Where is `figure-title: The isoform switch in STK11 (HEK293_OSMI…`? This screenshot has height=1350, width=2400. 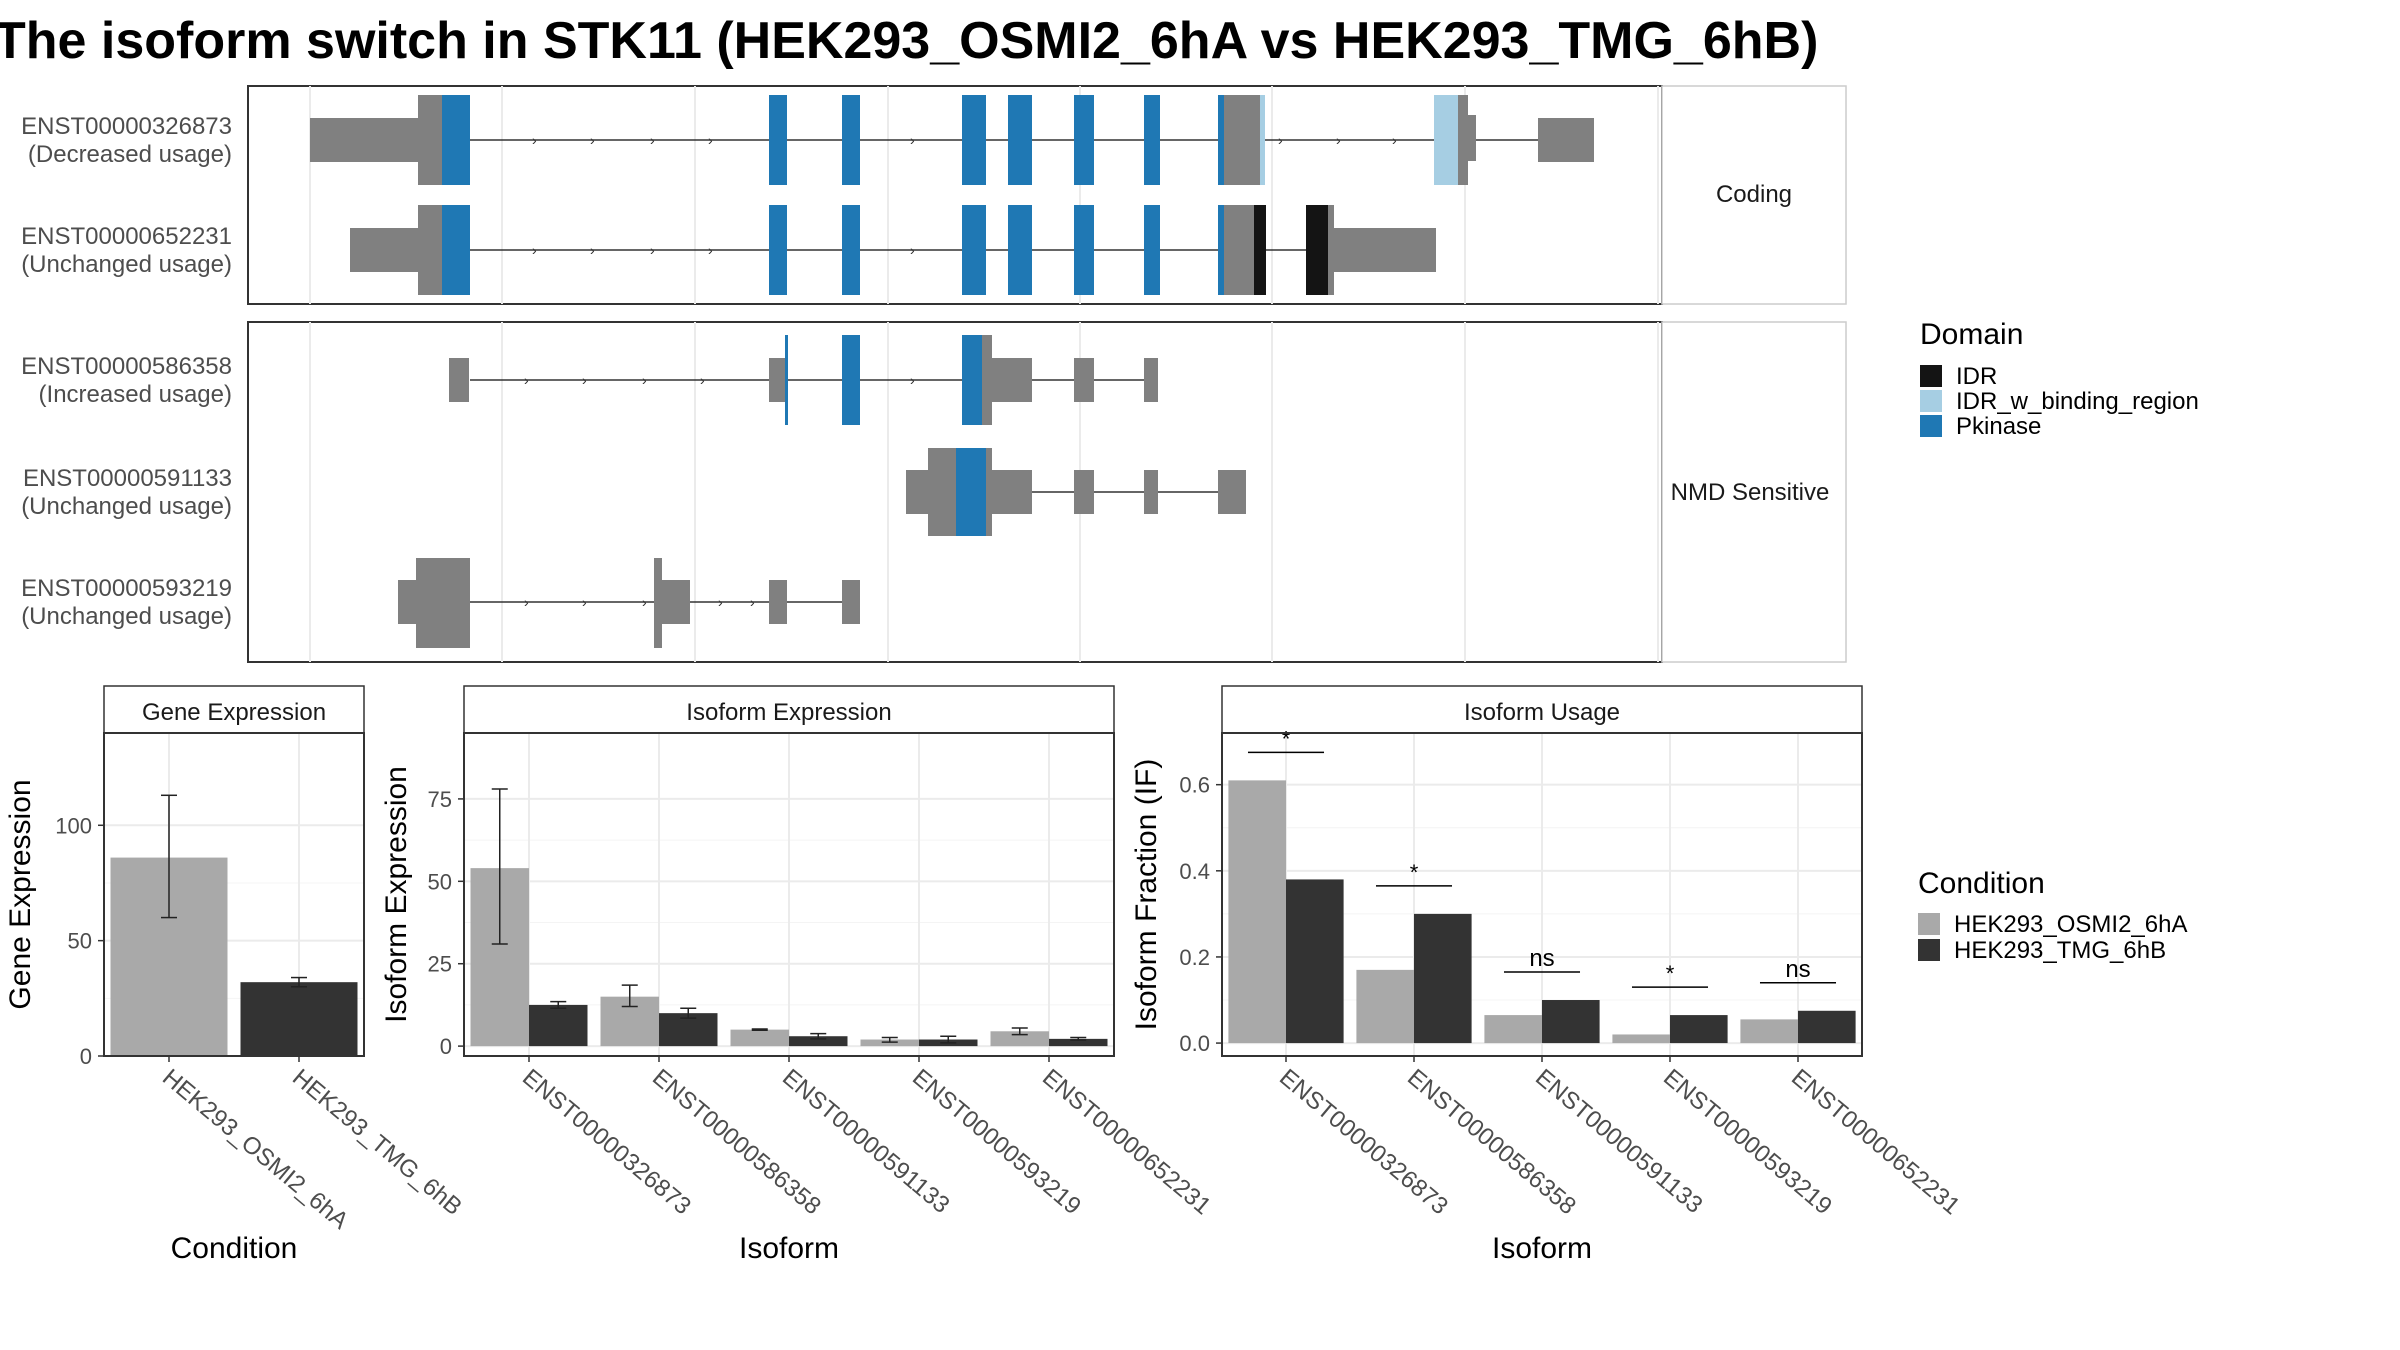
figure-title: The isoform switch in STK11 (HEK293_OSMI… is located at coordinates (909, 41).